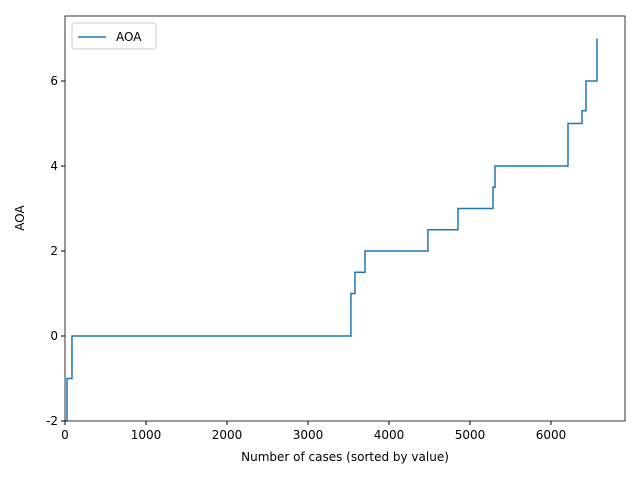 The height and width of the screenshot is (480, 640). I want to click on y-tick-label: 2, so click(54, 251).